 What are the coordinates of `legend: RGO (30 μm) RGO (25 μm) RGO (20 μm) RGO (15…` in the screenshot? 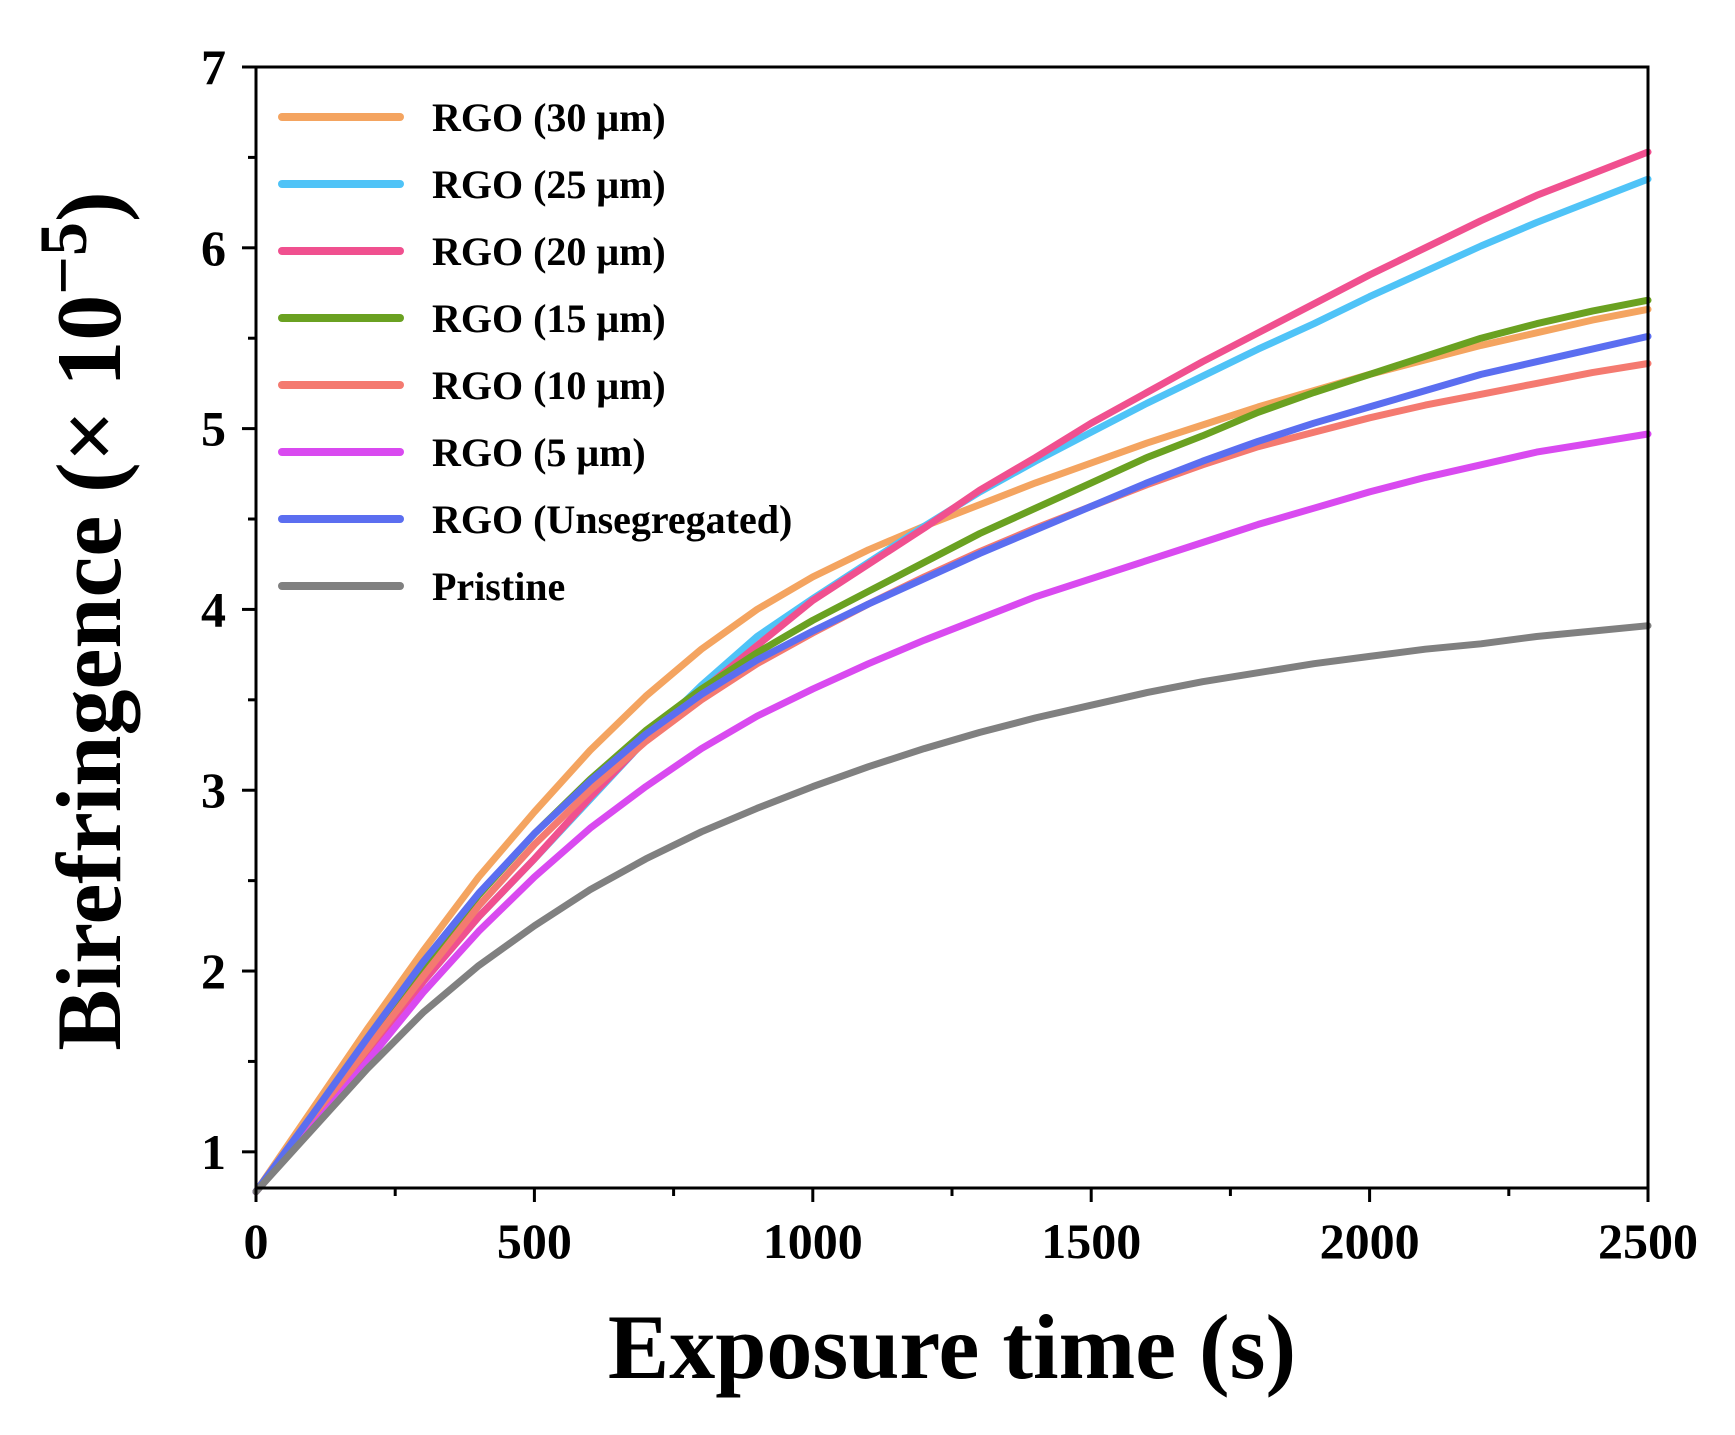 It's located at (535, 352).